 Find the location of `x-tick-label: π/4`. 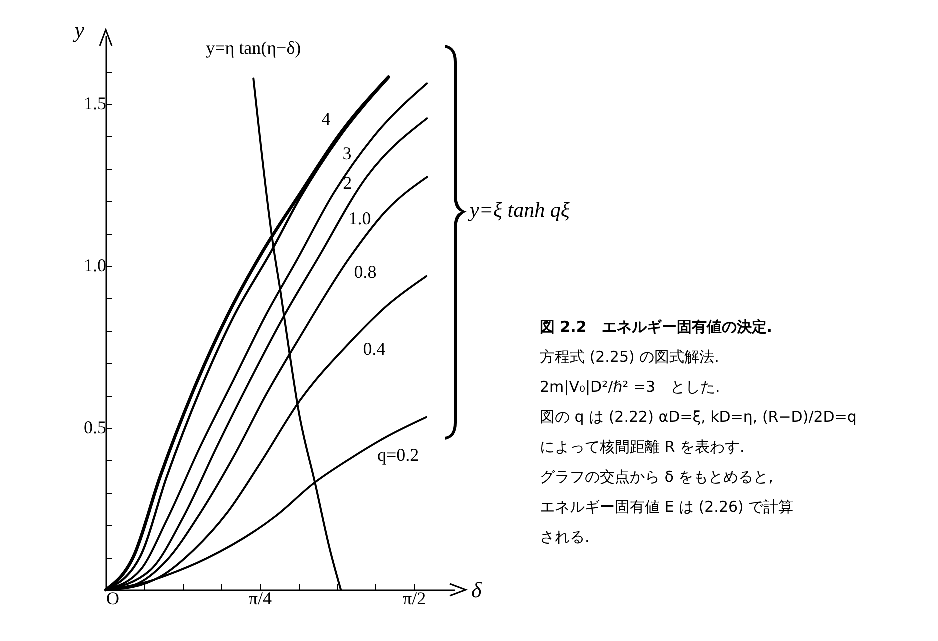

x-tick-label: π/4 is located at coordinates (260, 598).